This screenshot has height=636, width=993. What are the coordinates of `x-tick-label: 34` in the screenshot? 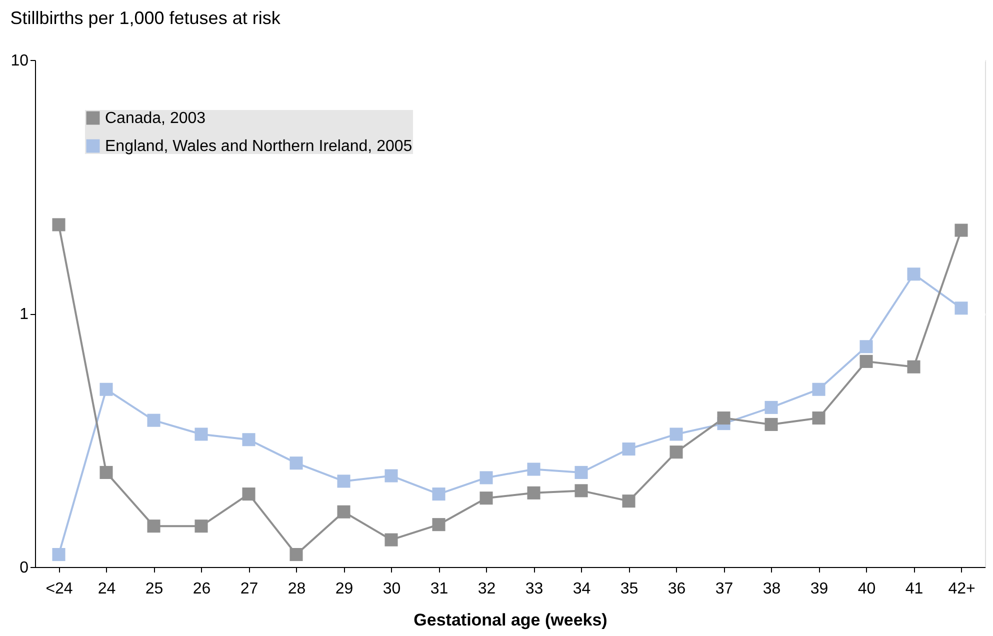 It's located at (581, 589).